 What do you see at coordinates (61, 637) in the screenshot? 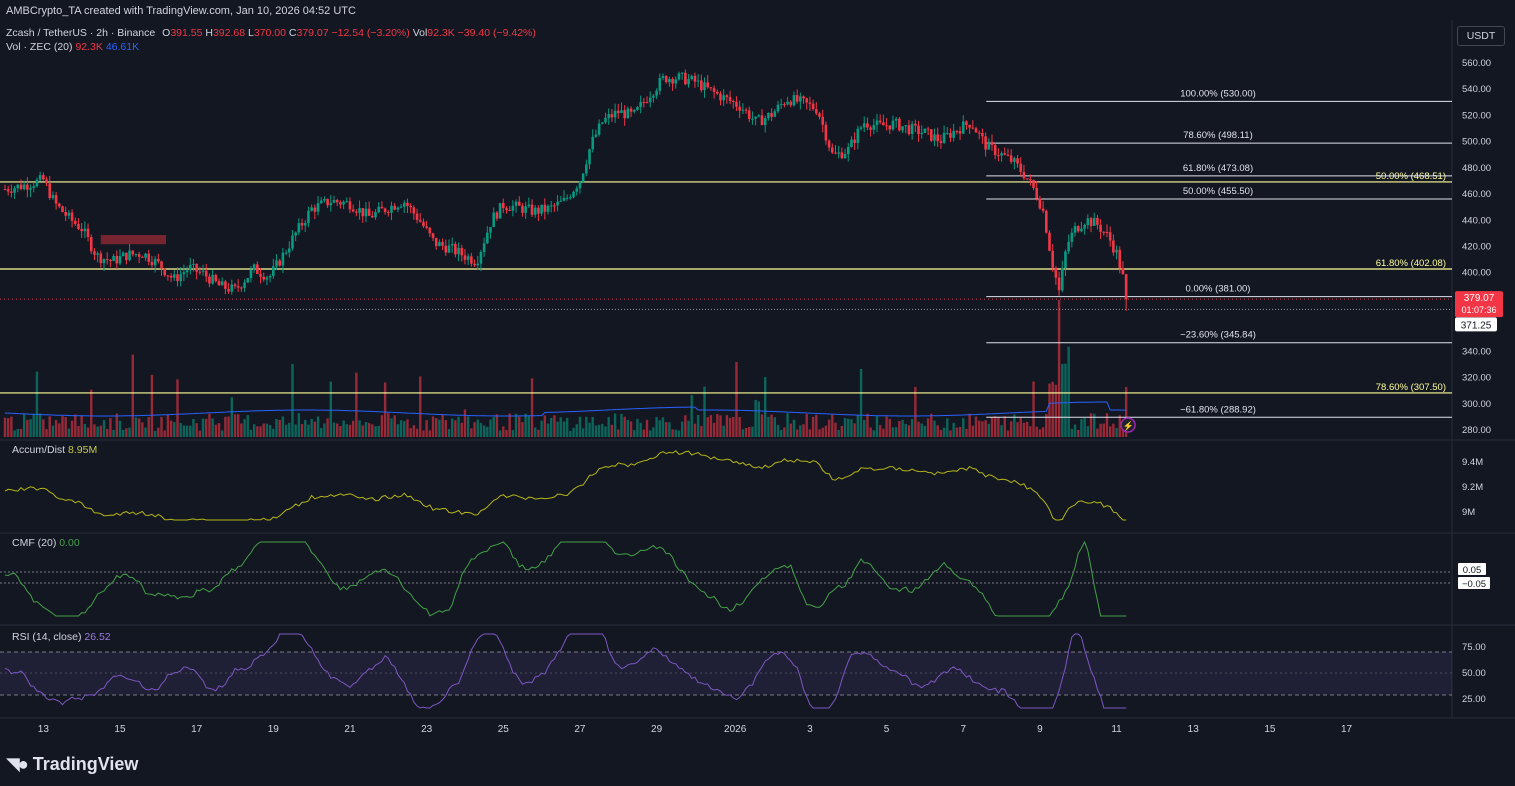
I see `rsi-legend: RSI (14, close) 26.52` at bounding box center [61, 637].